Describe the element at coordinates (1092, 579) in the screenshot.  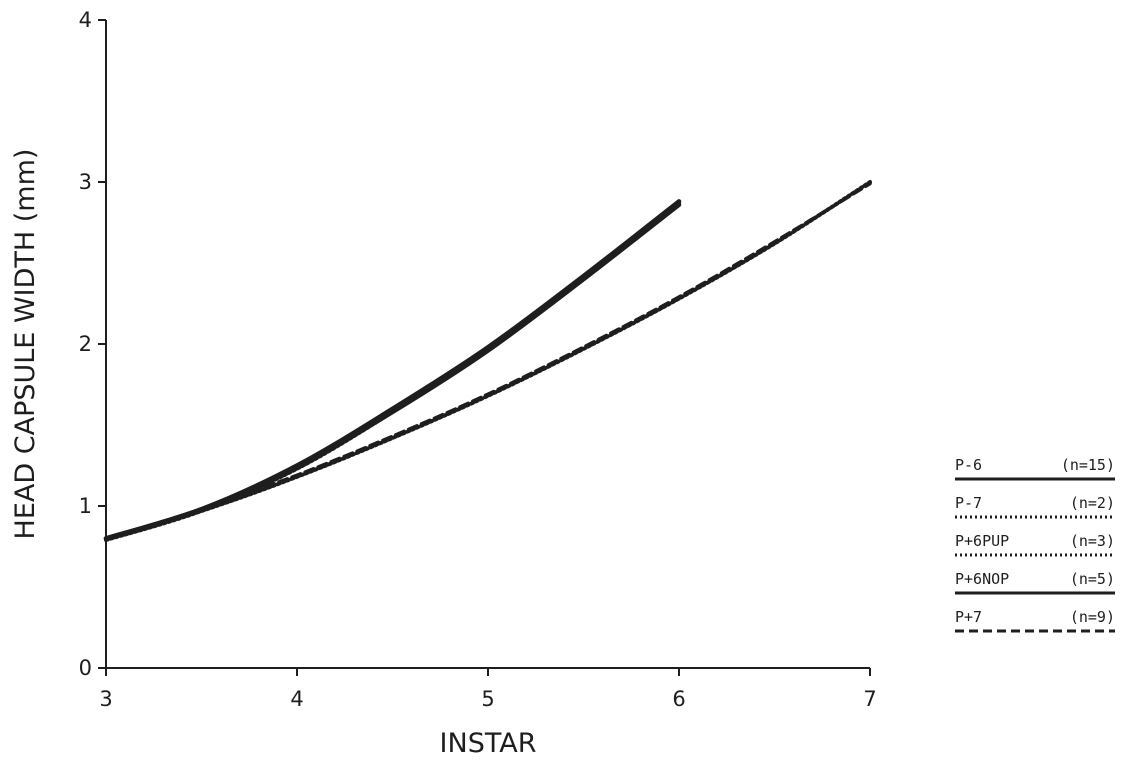
I see `legend-count: (n=5)` at that location.